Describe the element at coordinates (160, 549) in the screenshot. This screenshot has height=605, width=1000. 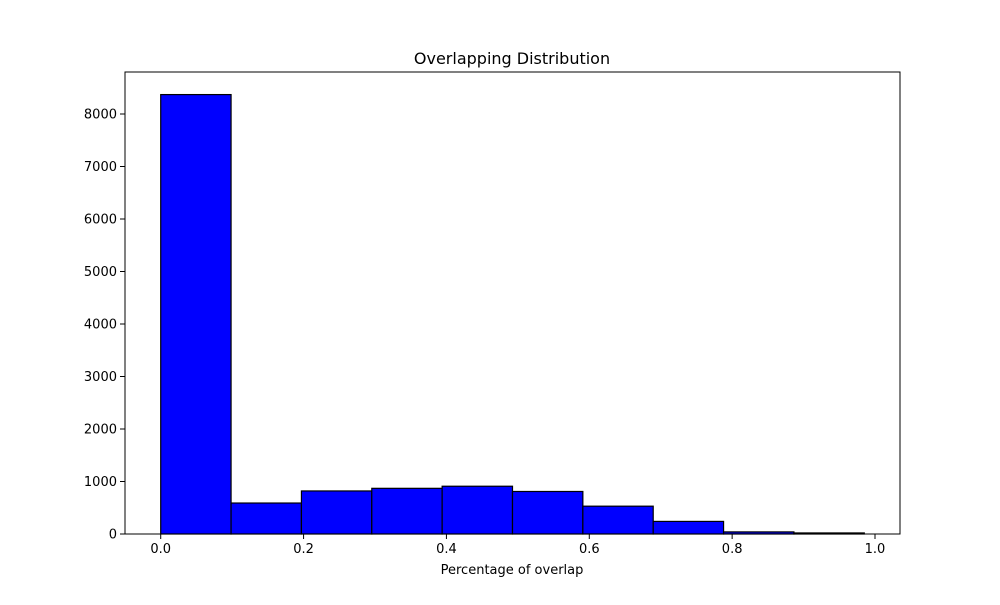
I see `x-tick-label: 0.0` at that location.